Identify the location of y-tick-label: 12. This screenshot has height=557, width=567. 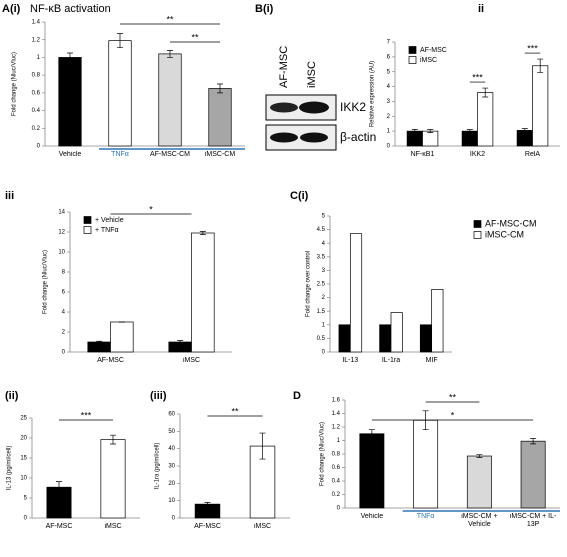
(61, 233).